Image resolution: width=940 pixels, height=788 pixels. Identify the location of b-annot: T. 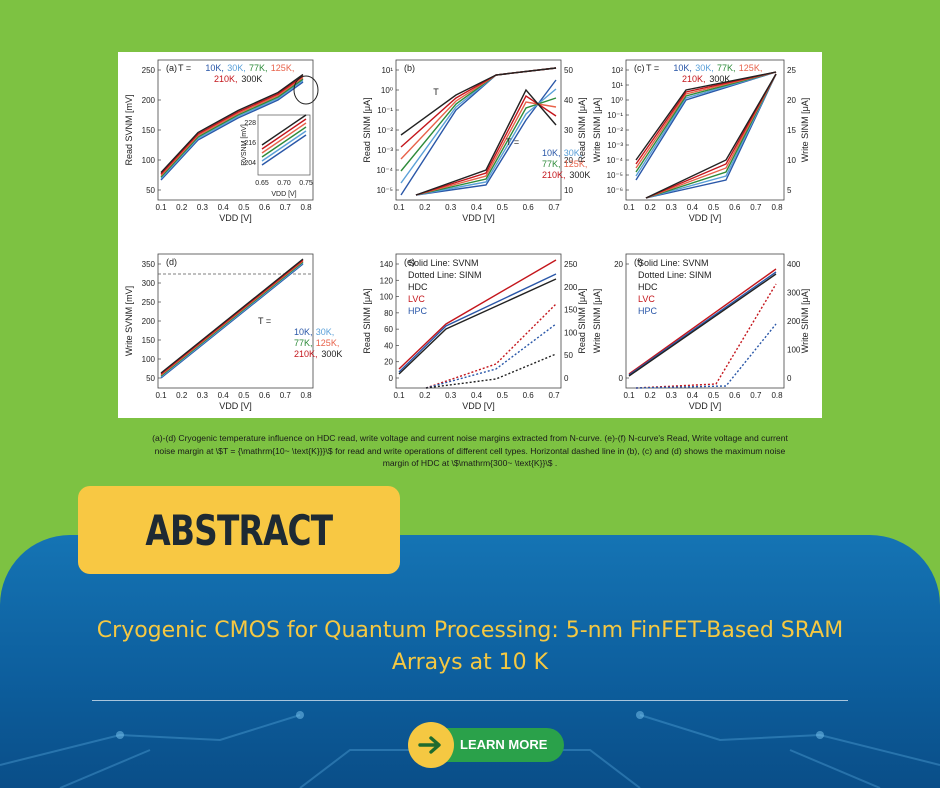
(436, 92).